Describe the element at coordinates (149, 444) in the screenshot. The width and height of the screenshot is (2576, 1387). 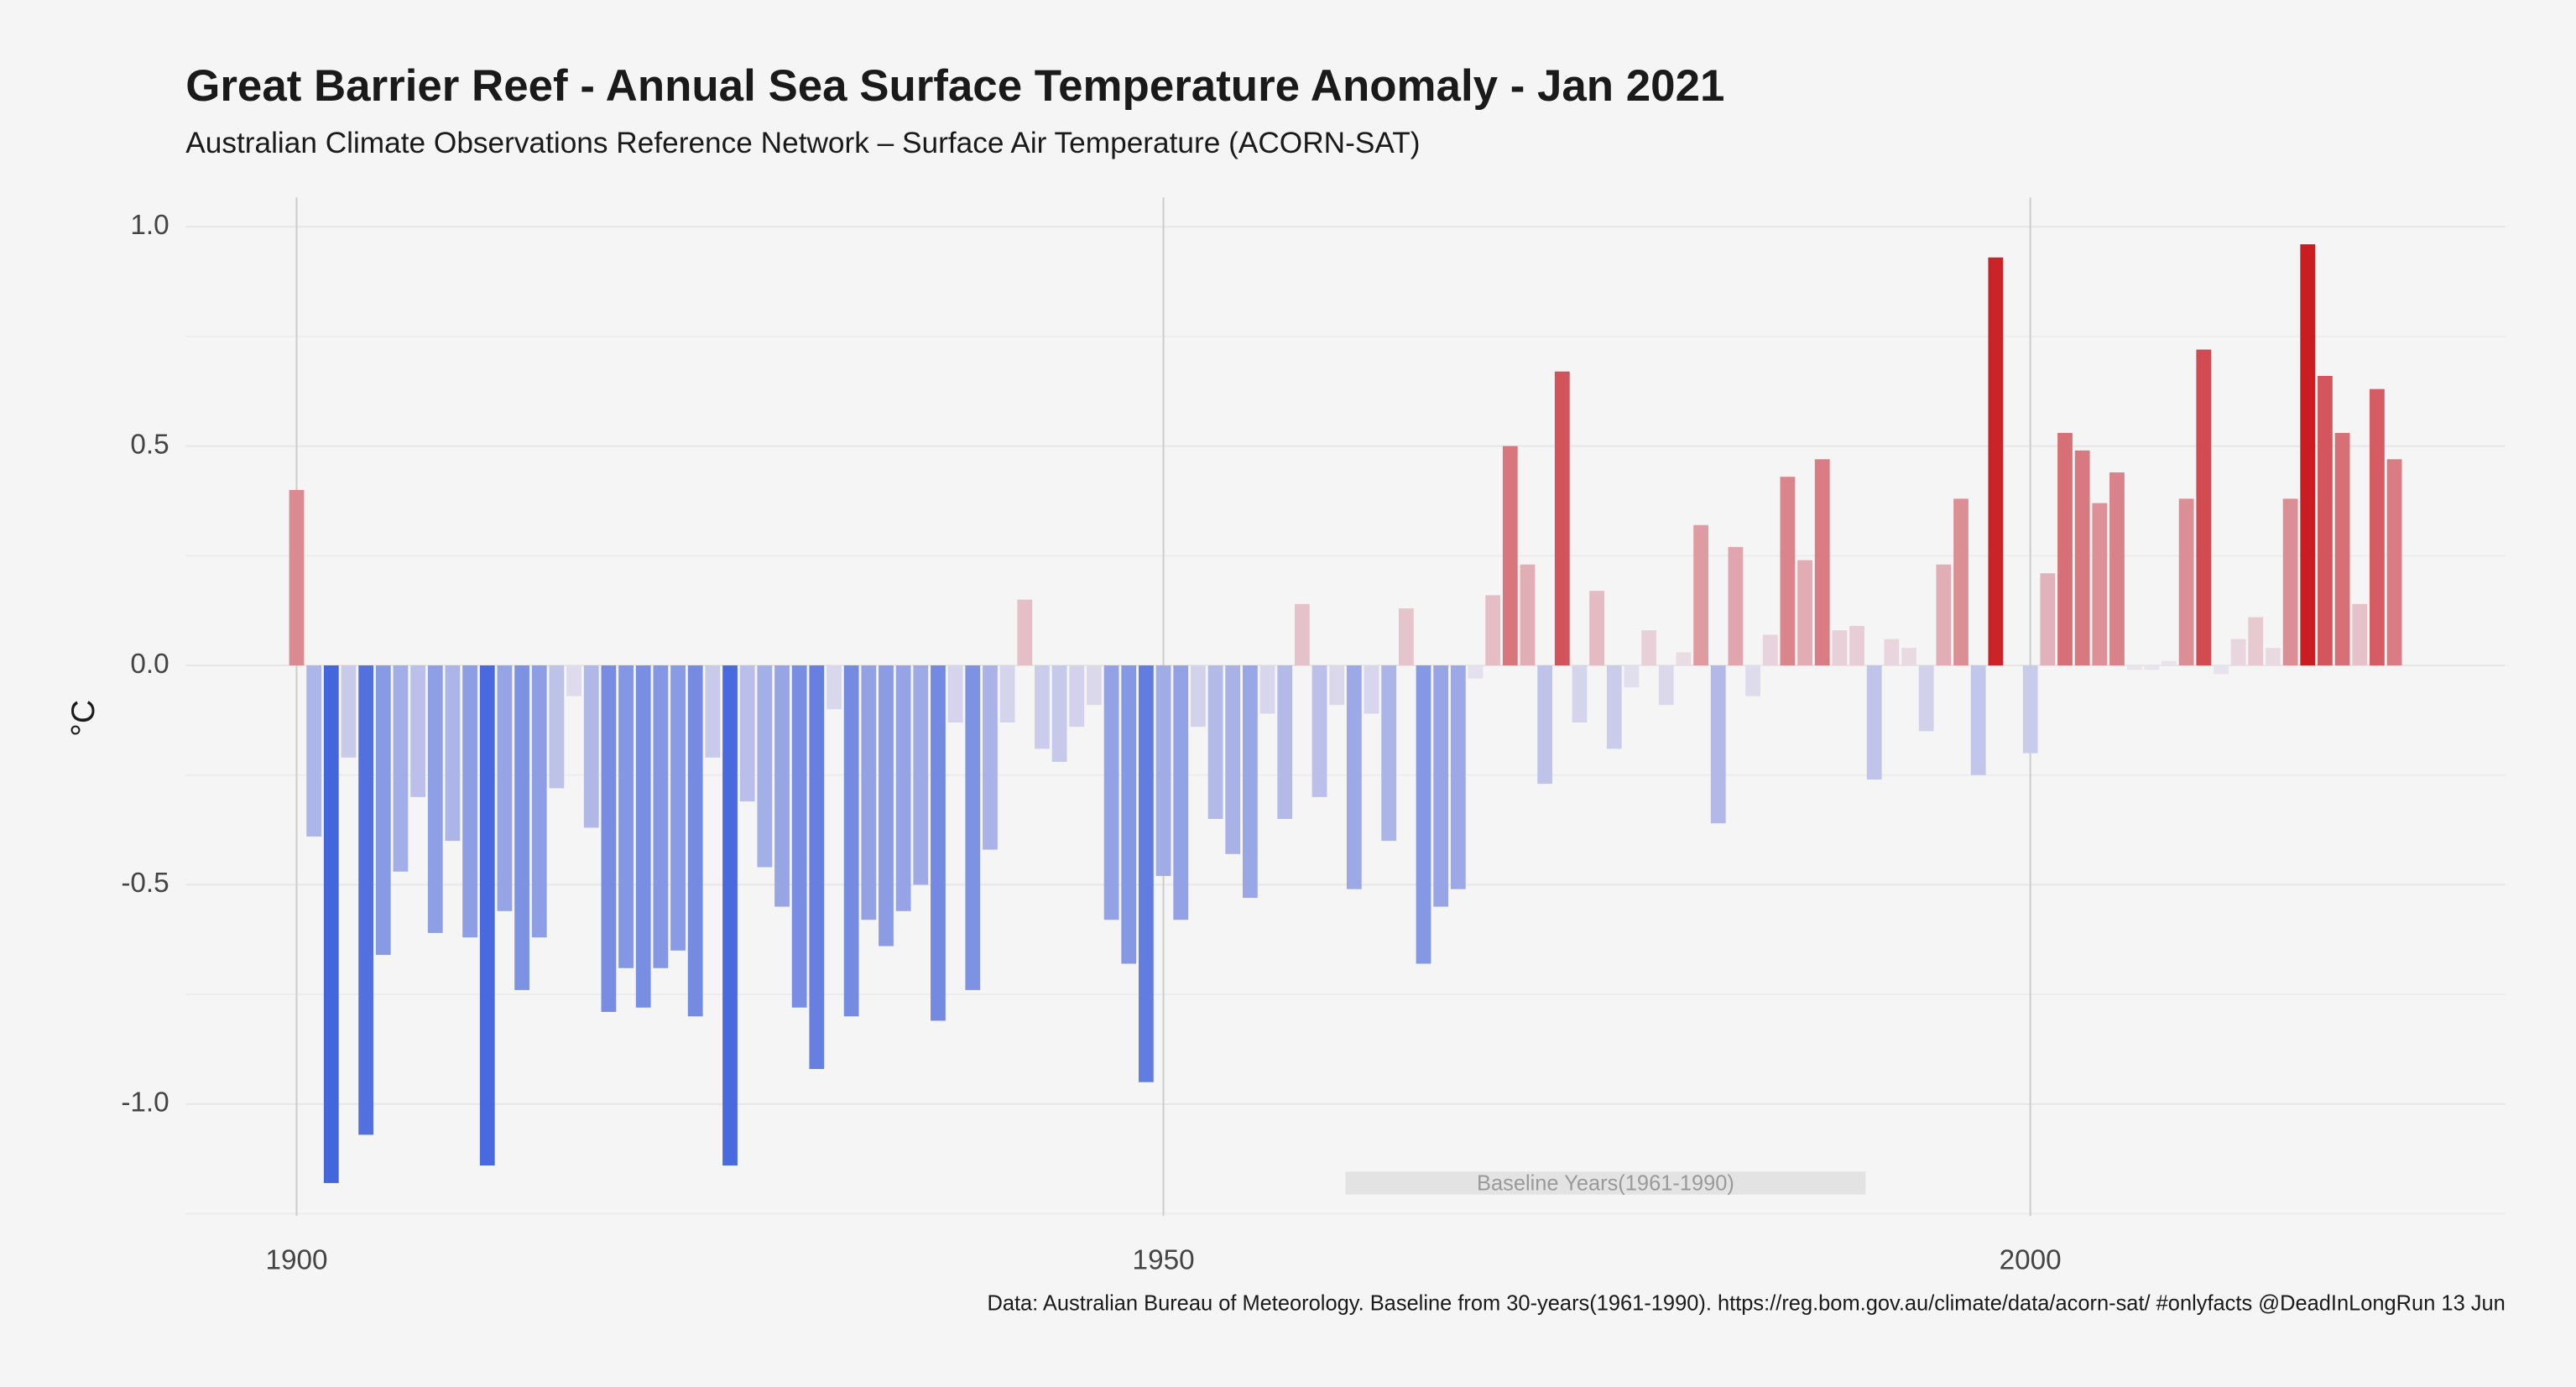
I see `y-tick-label: 0.5` at that location.